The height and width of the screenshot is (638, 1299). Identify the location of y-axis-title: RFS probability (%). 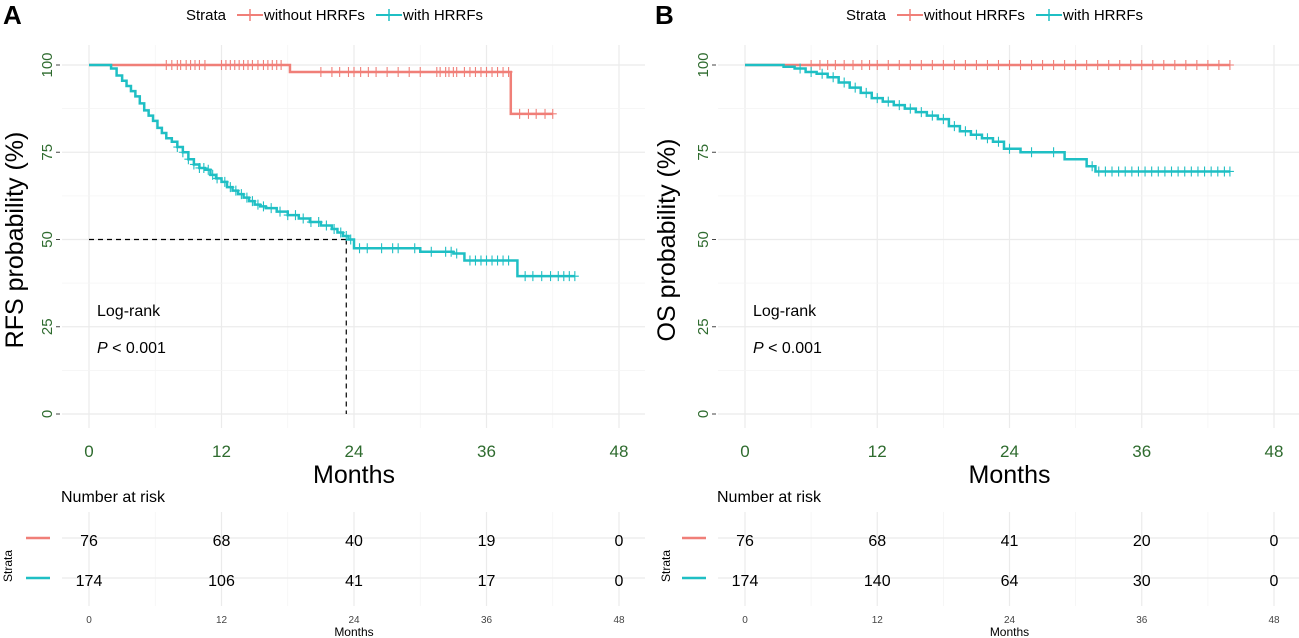
(15, 240).